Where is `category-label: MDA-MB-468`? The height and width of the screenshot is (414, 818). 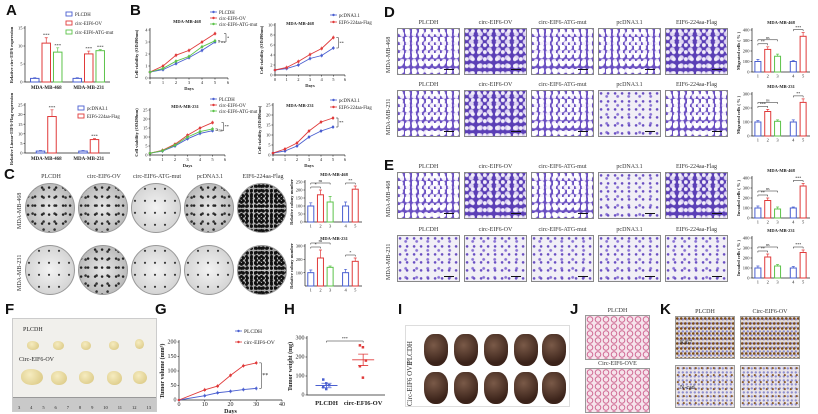 category-label: MDA-MB-468 is located at coordinates (46, 159).